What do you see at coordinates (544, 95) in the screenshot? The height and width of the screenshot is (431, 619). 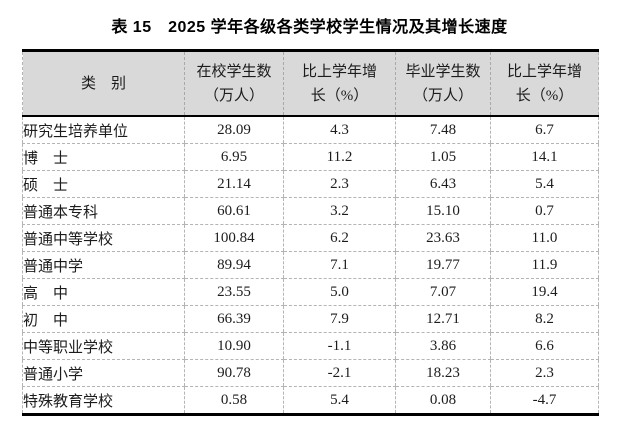 I see `col-header-graduates-growth-line2: 长（%）` at bounding box center [544, 95].